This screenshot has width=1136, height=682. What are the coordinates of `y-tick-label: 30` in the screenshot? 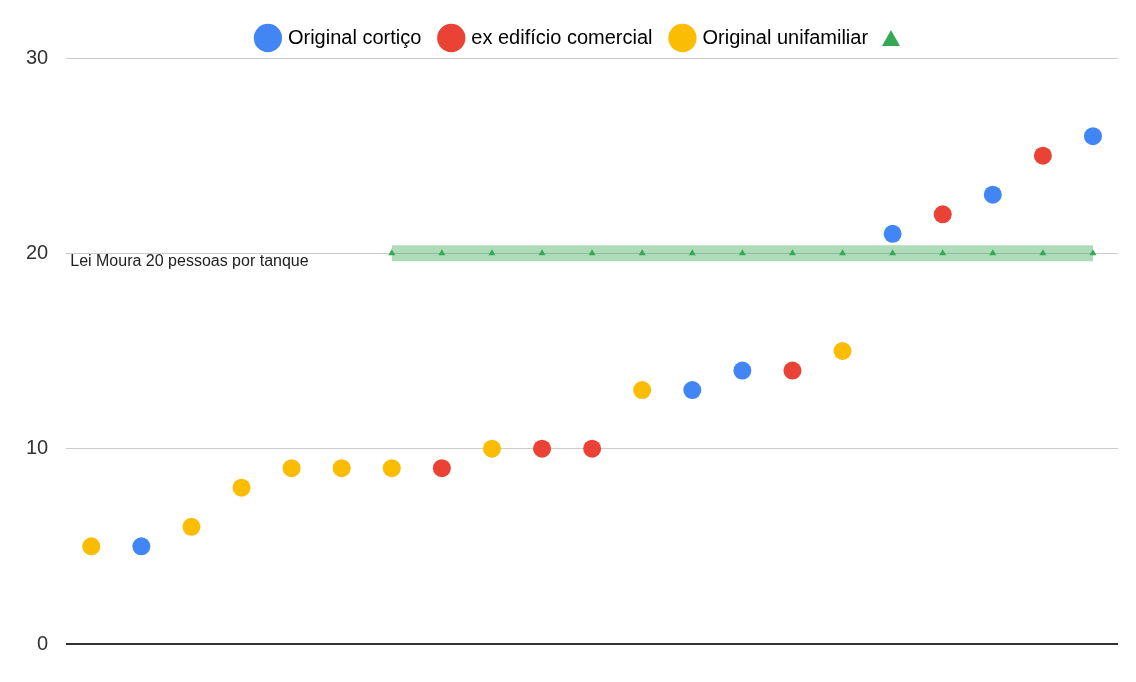 It's located at (37, 56).